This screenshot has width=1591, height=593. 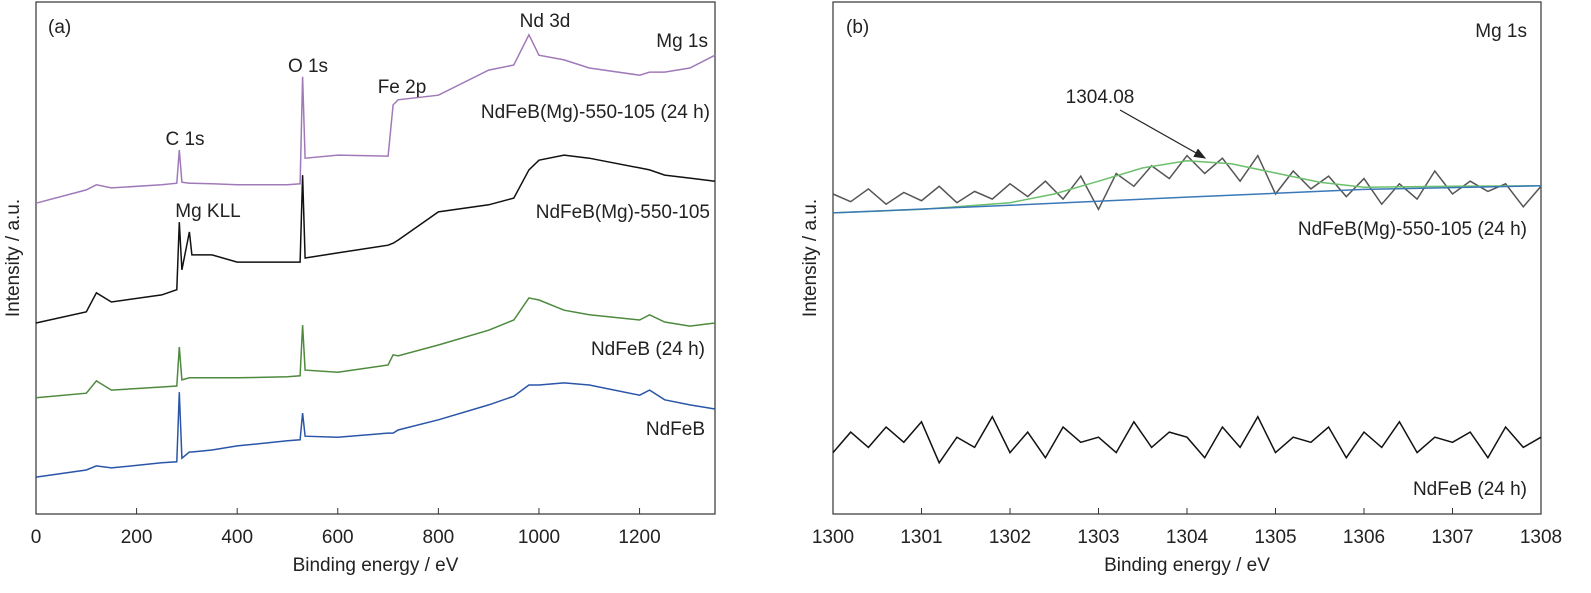 I want to click on annotation: Nd 3d, so click(x=545, y=21).